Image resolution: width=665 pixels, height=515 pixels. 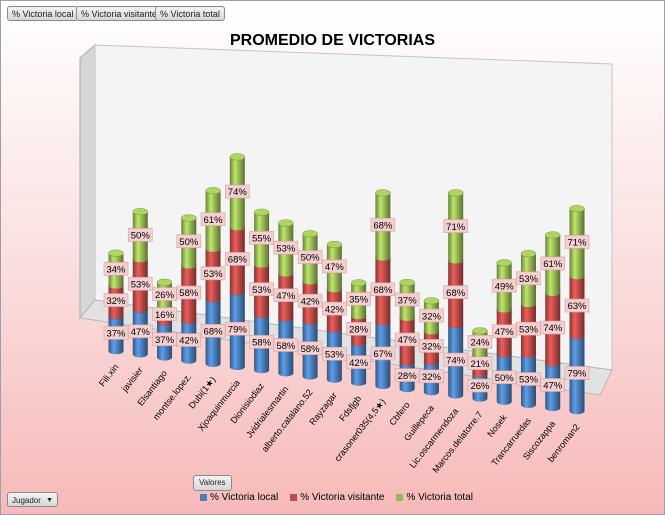 I want to click on legend-item-total: % Victoria total, so click(x=434, y=497).